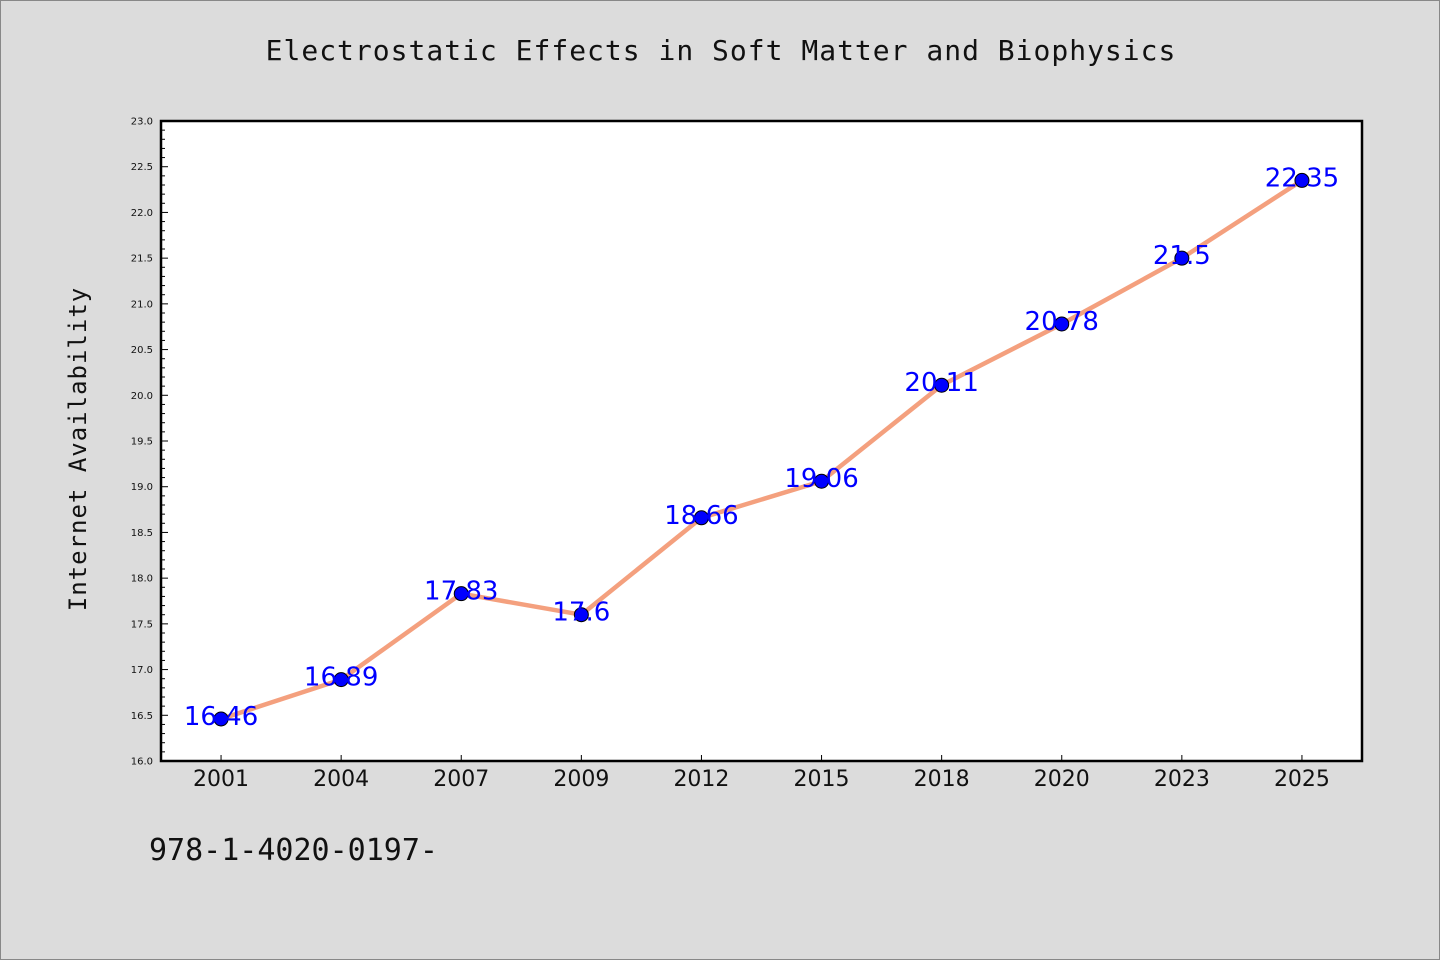  I want to click on x-tick-label: 2004, so click(341, 779).